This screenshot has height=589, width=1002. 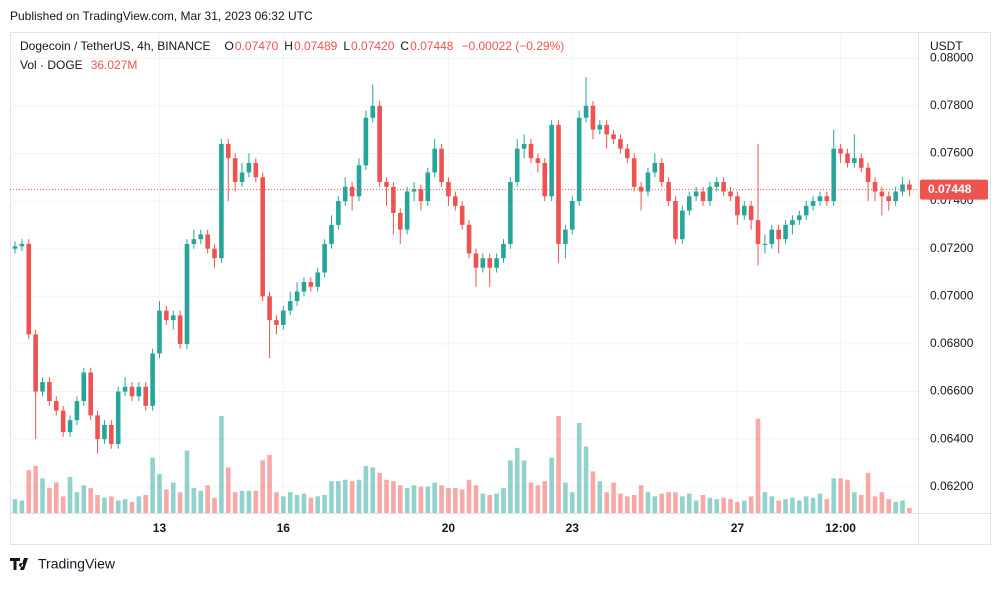 I want to click on symbol-title: Dogecoin / TetherUS, 4h, BINANCE, so click(x=115, y=46).